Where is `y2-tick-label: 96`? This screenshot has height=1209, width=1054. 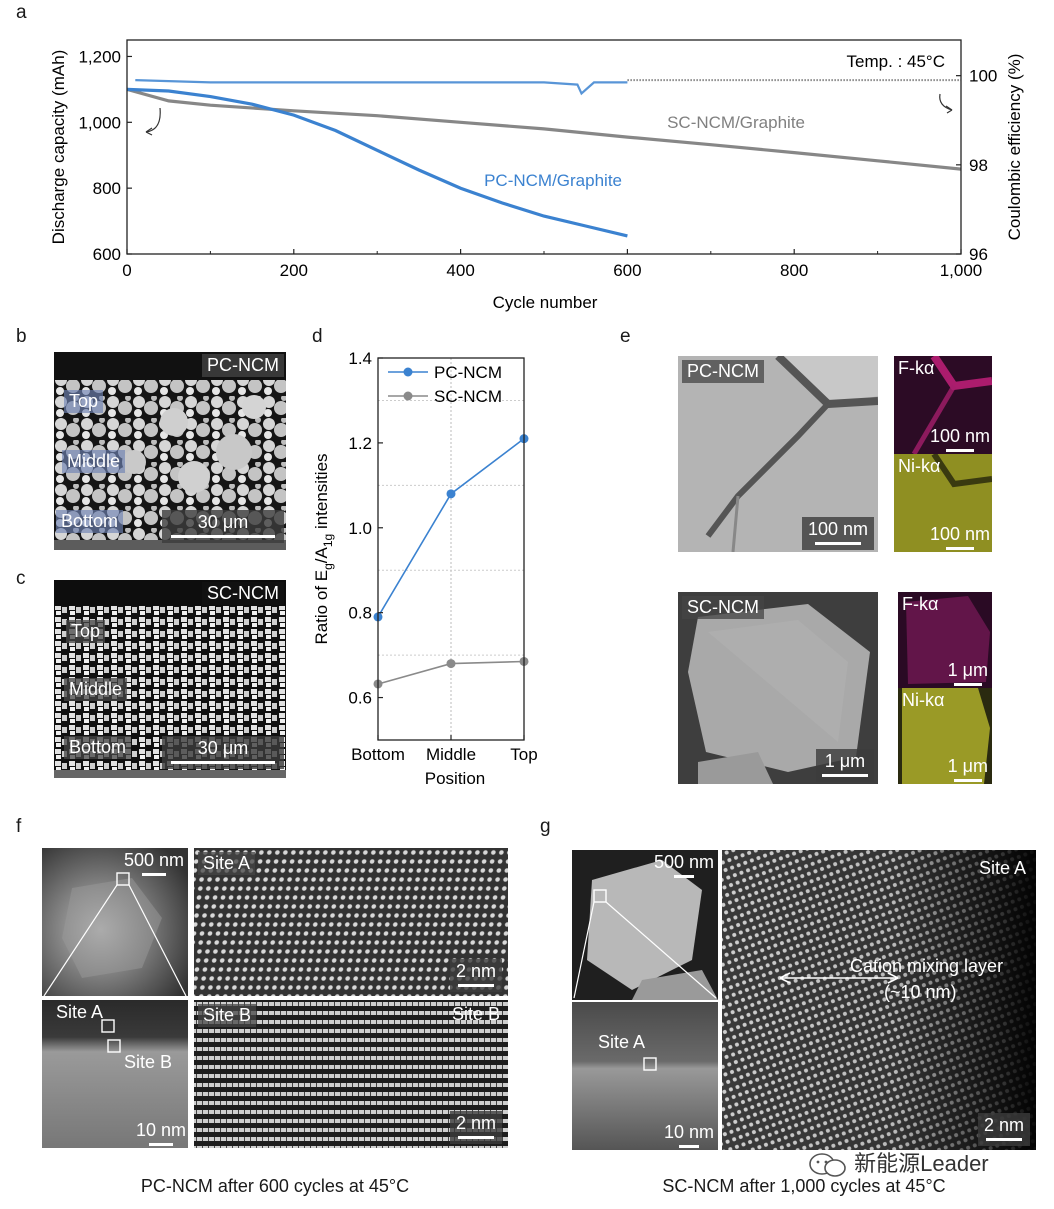 y2-tick-label: 96 is located at coordinates (978, 254).